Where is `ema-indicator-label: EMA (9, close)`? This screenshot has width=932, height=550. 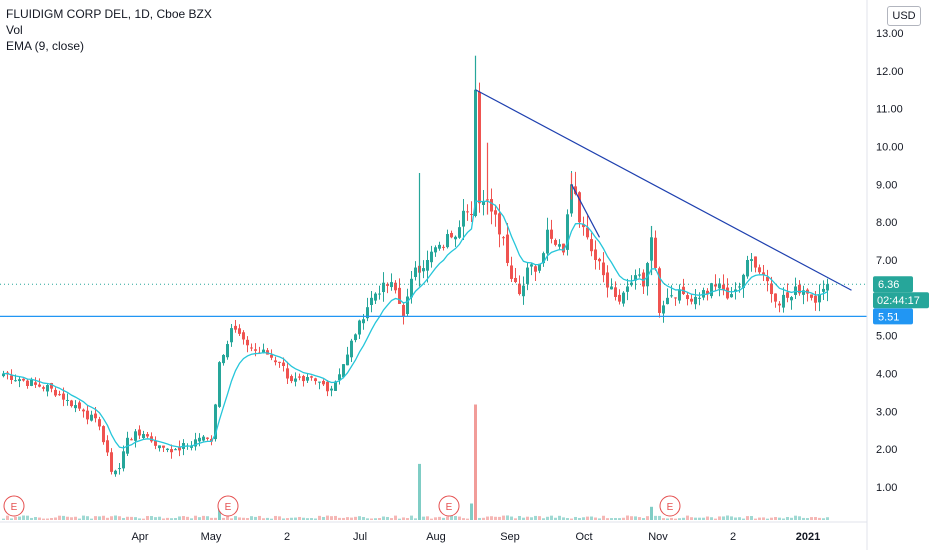 ema-indicator-label: EMA (9, close) is located at coordinates (45, 46).